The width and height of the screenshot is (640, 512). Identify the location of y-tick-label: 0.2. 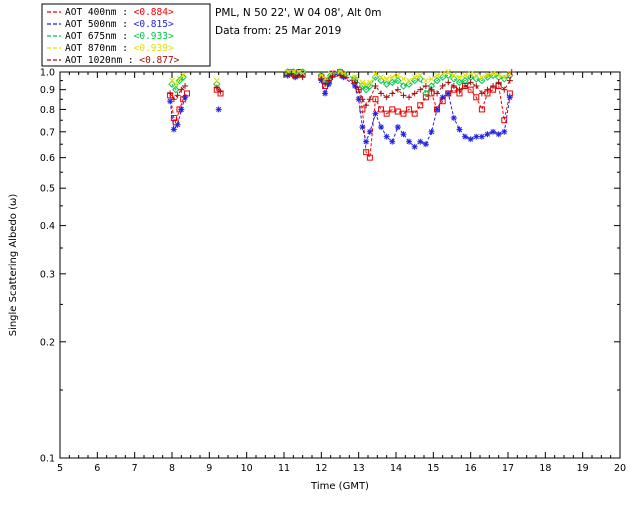
(47, 342).